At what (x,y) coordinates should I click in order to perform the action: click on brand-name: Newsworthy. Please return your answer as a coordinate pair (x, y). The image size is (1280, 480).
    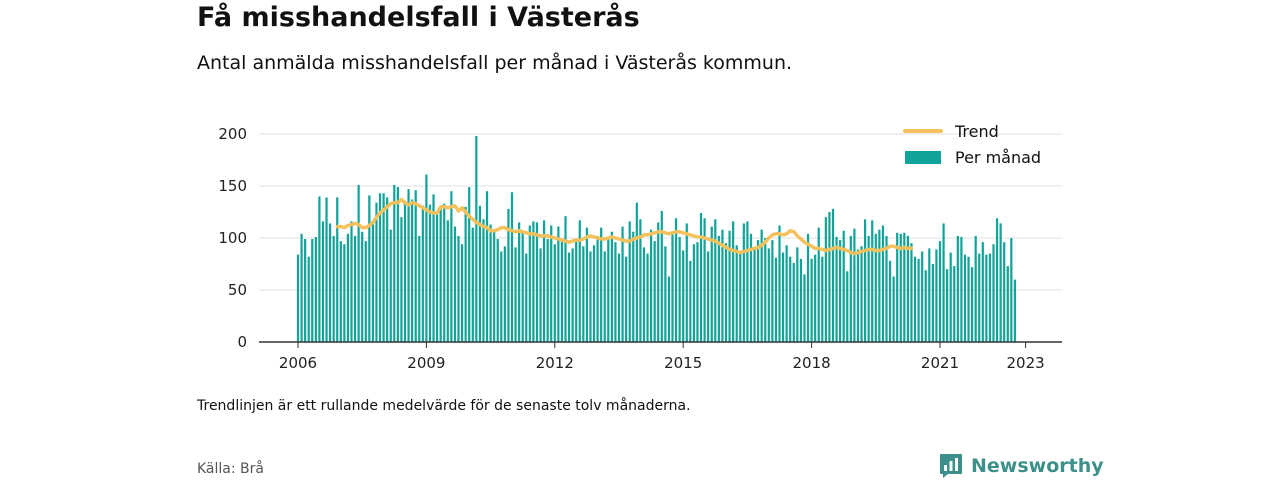
    Looking at the image, I should click on (1037, 466).